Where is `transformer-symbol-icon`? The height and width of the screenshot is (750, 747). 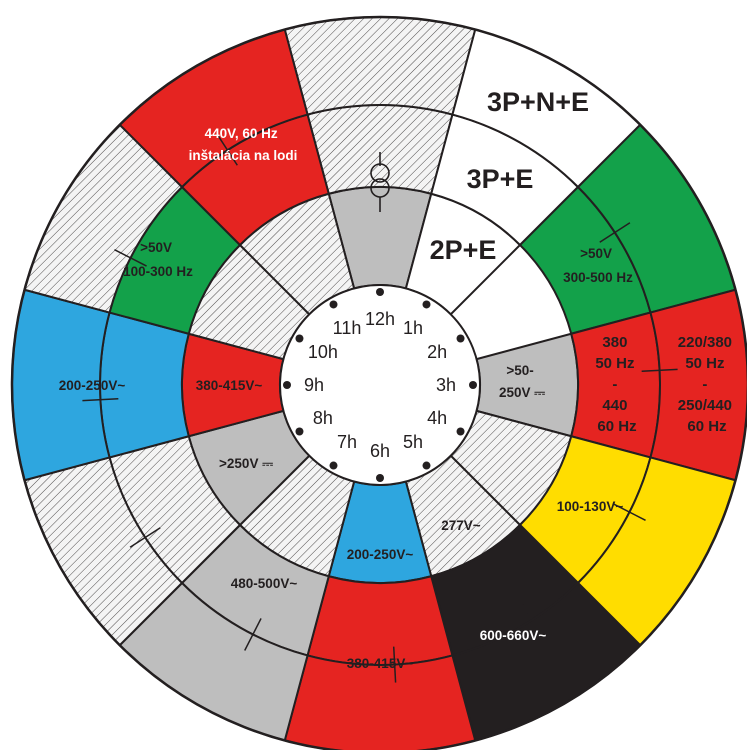
transformer-symbol-icon is located at coordinates (380, 182).